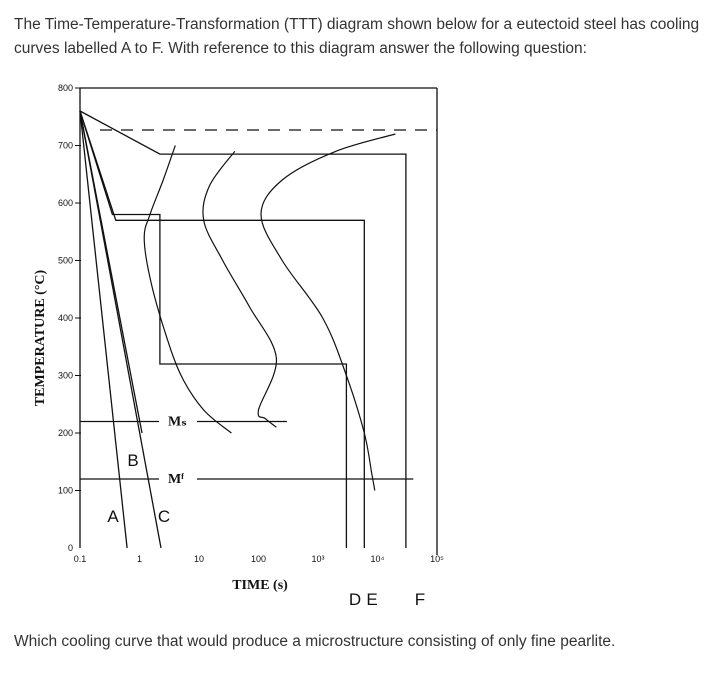 The height and width of the screenshot is (673, 726). I want to click on x-tick-label: 100, so click(258, 559).